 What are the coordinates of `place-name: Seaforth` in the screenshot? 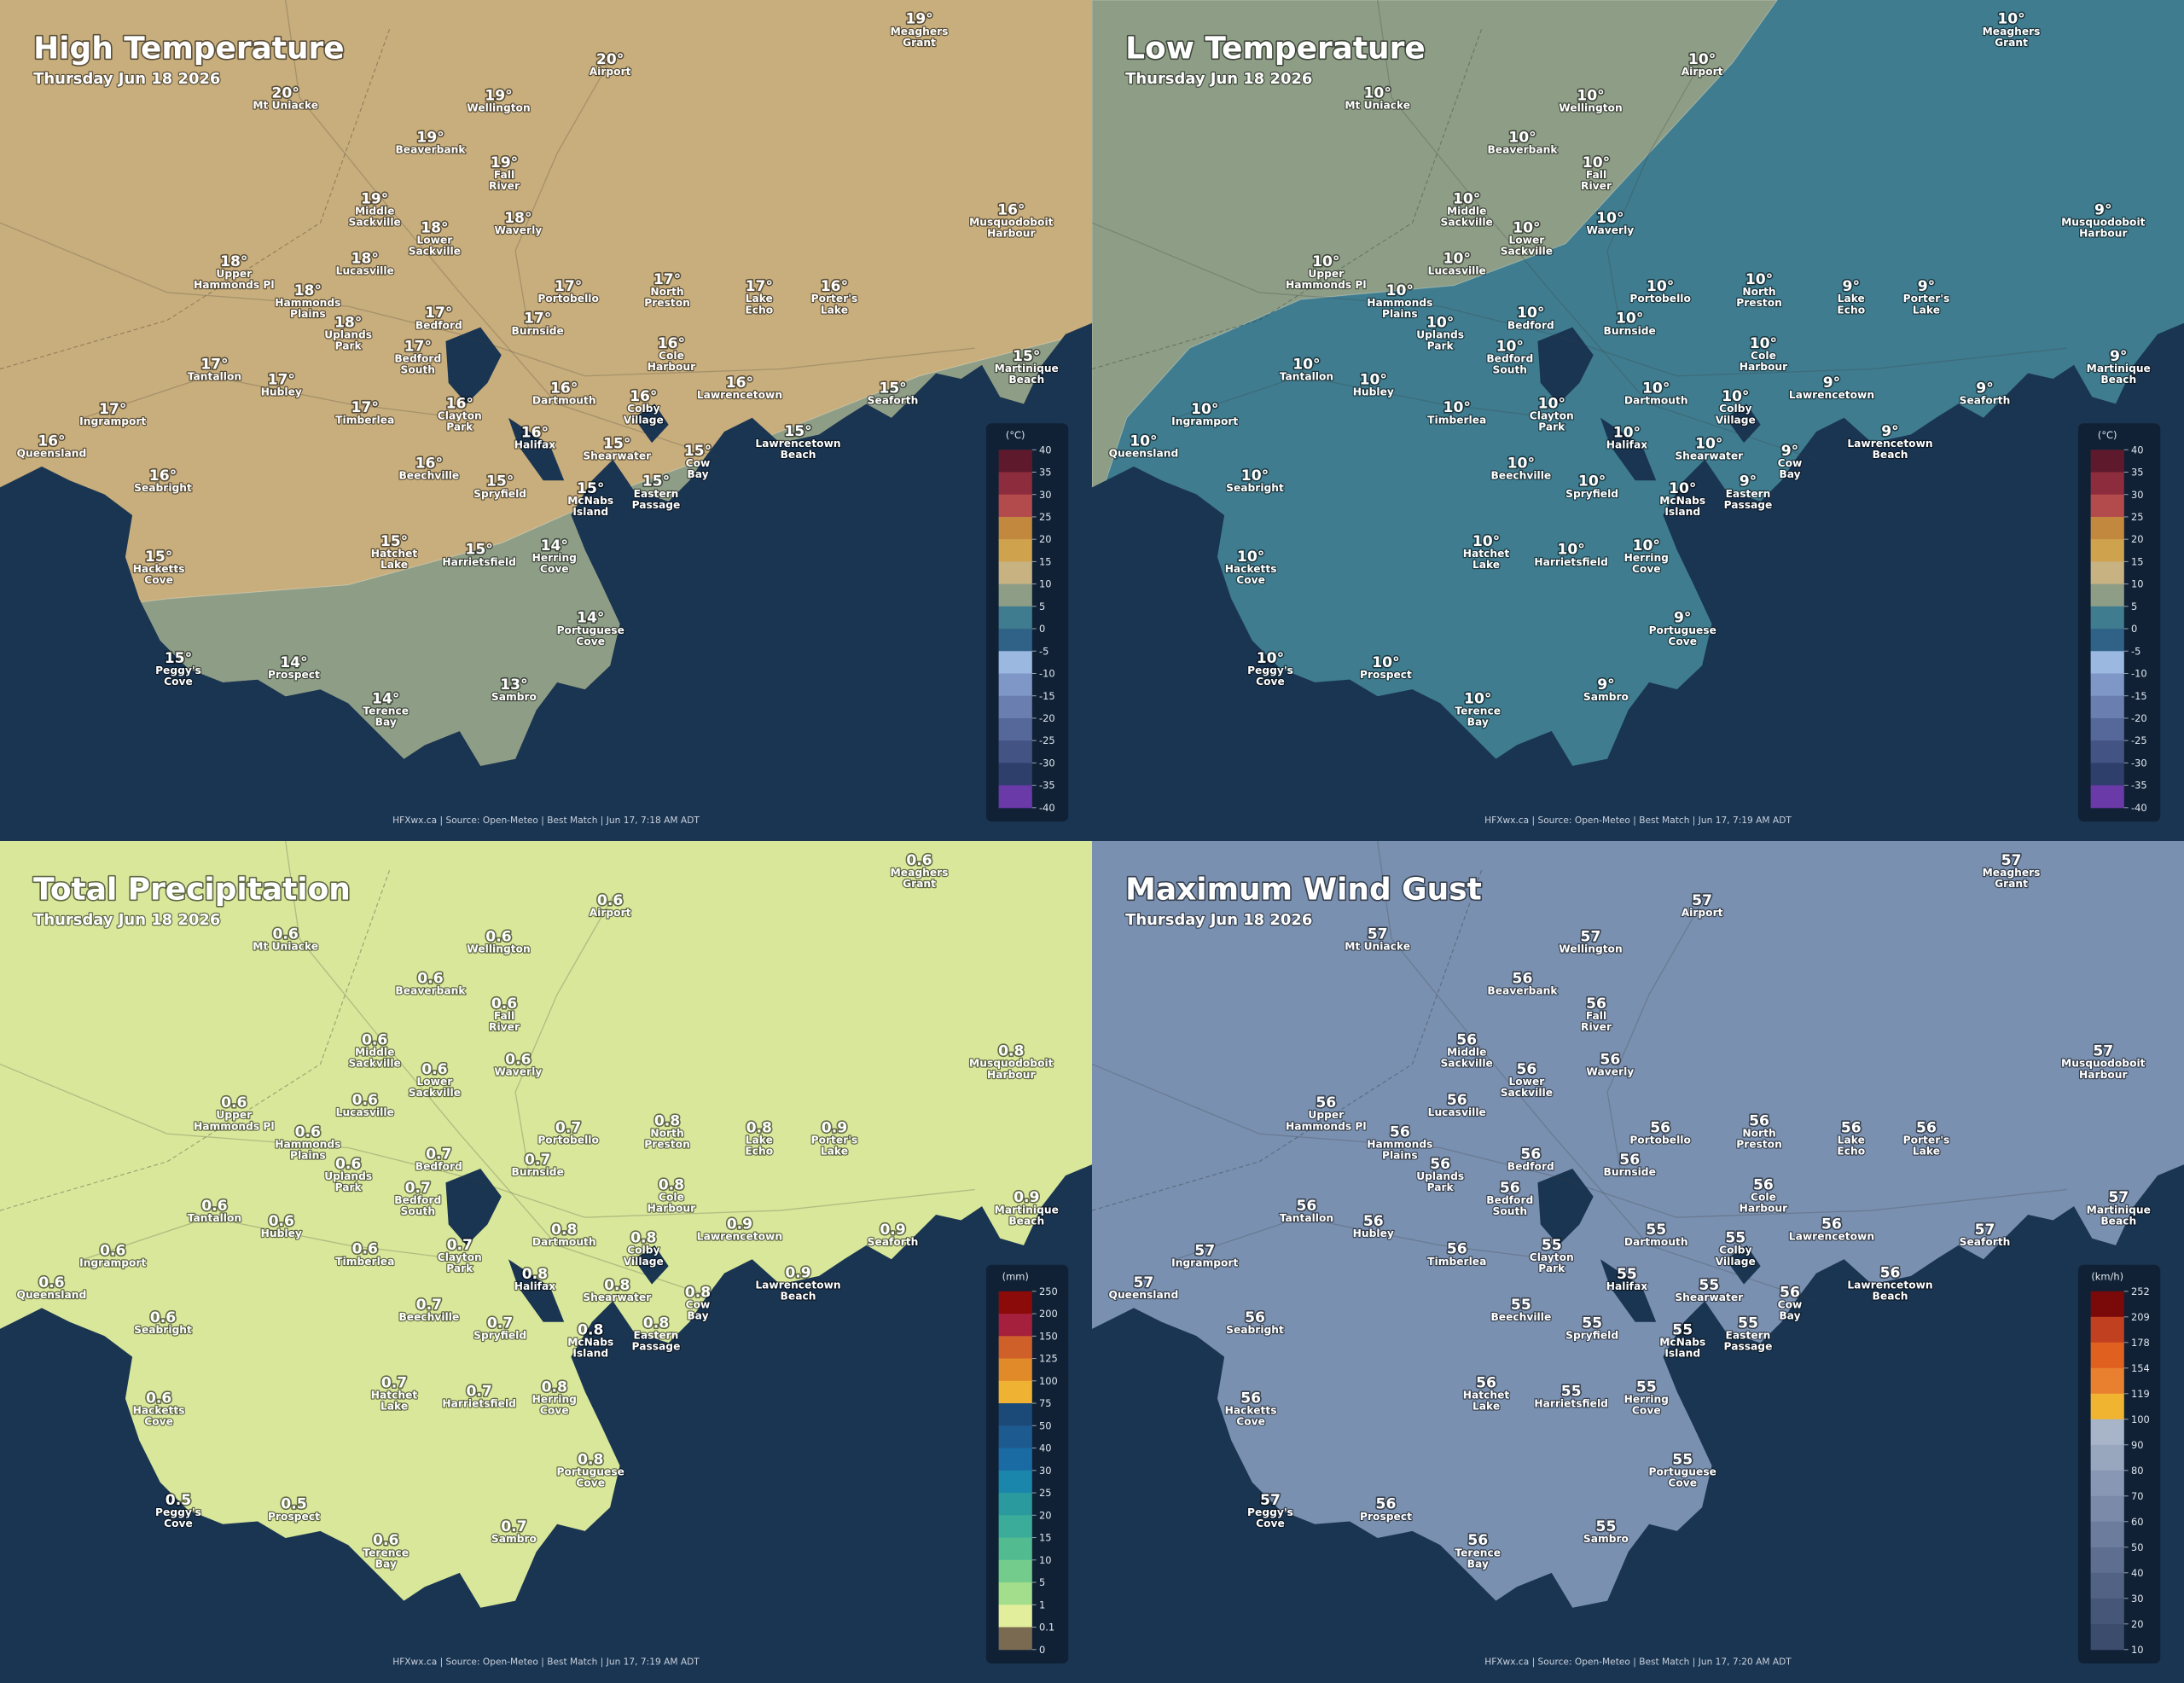 It's located at (1986, 1242).